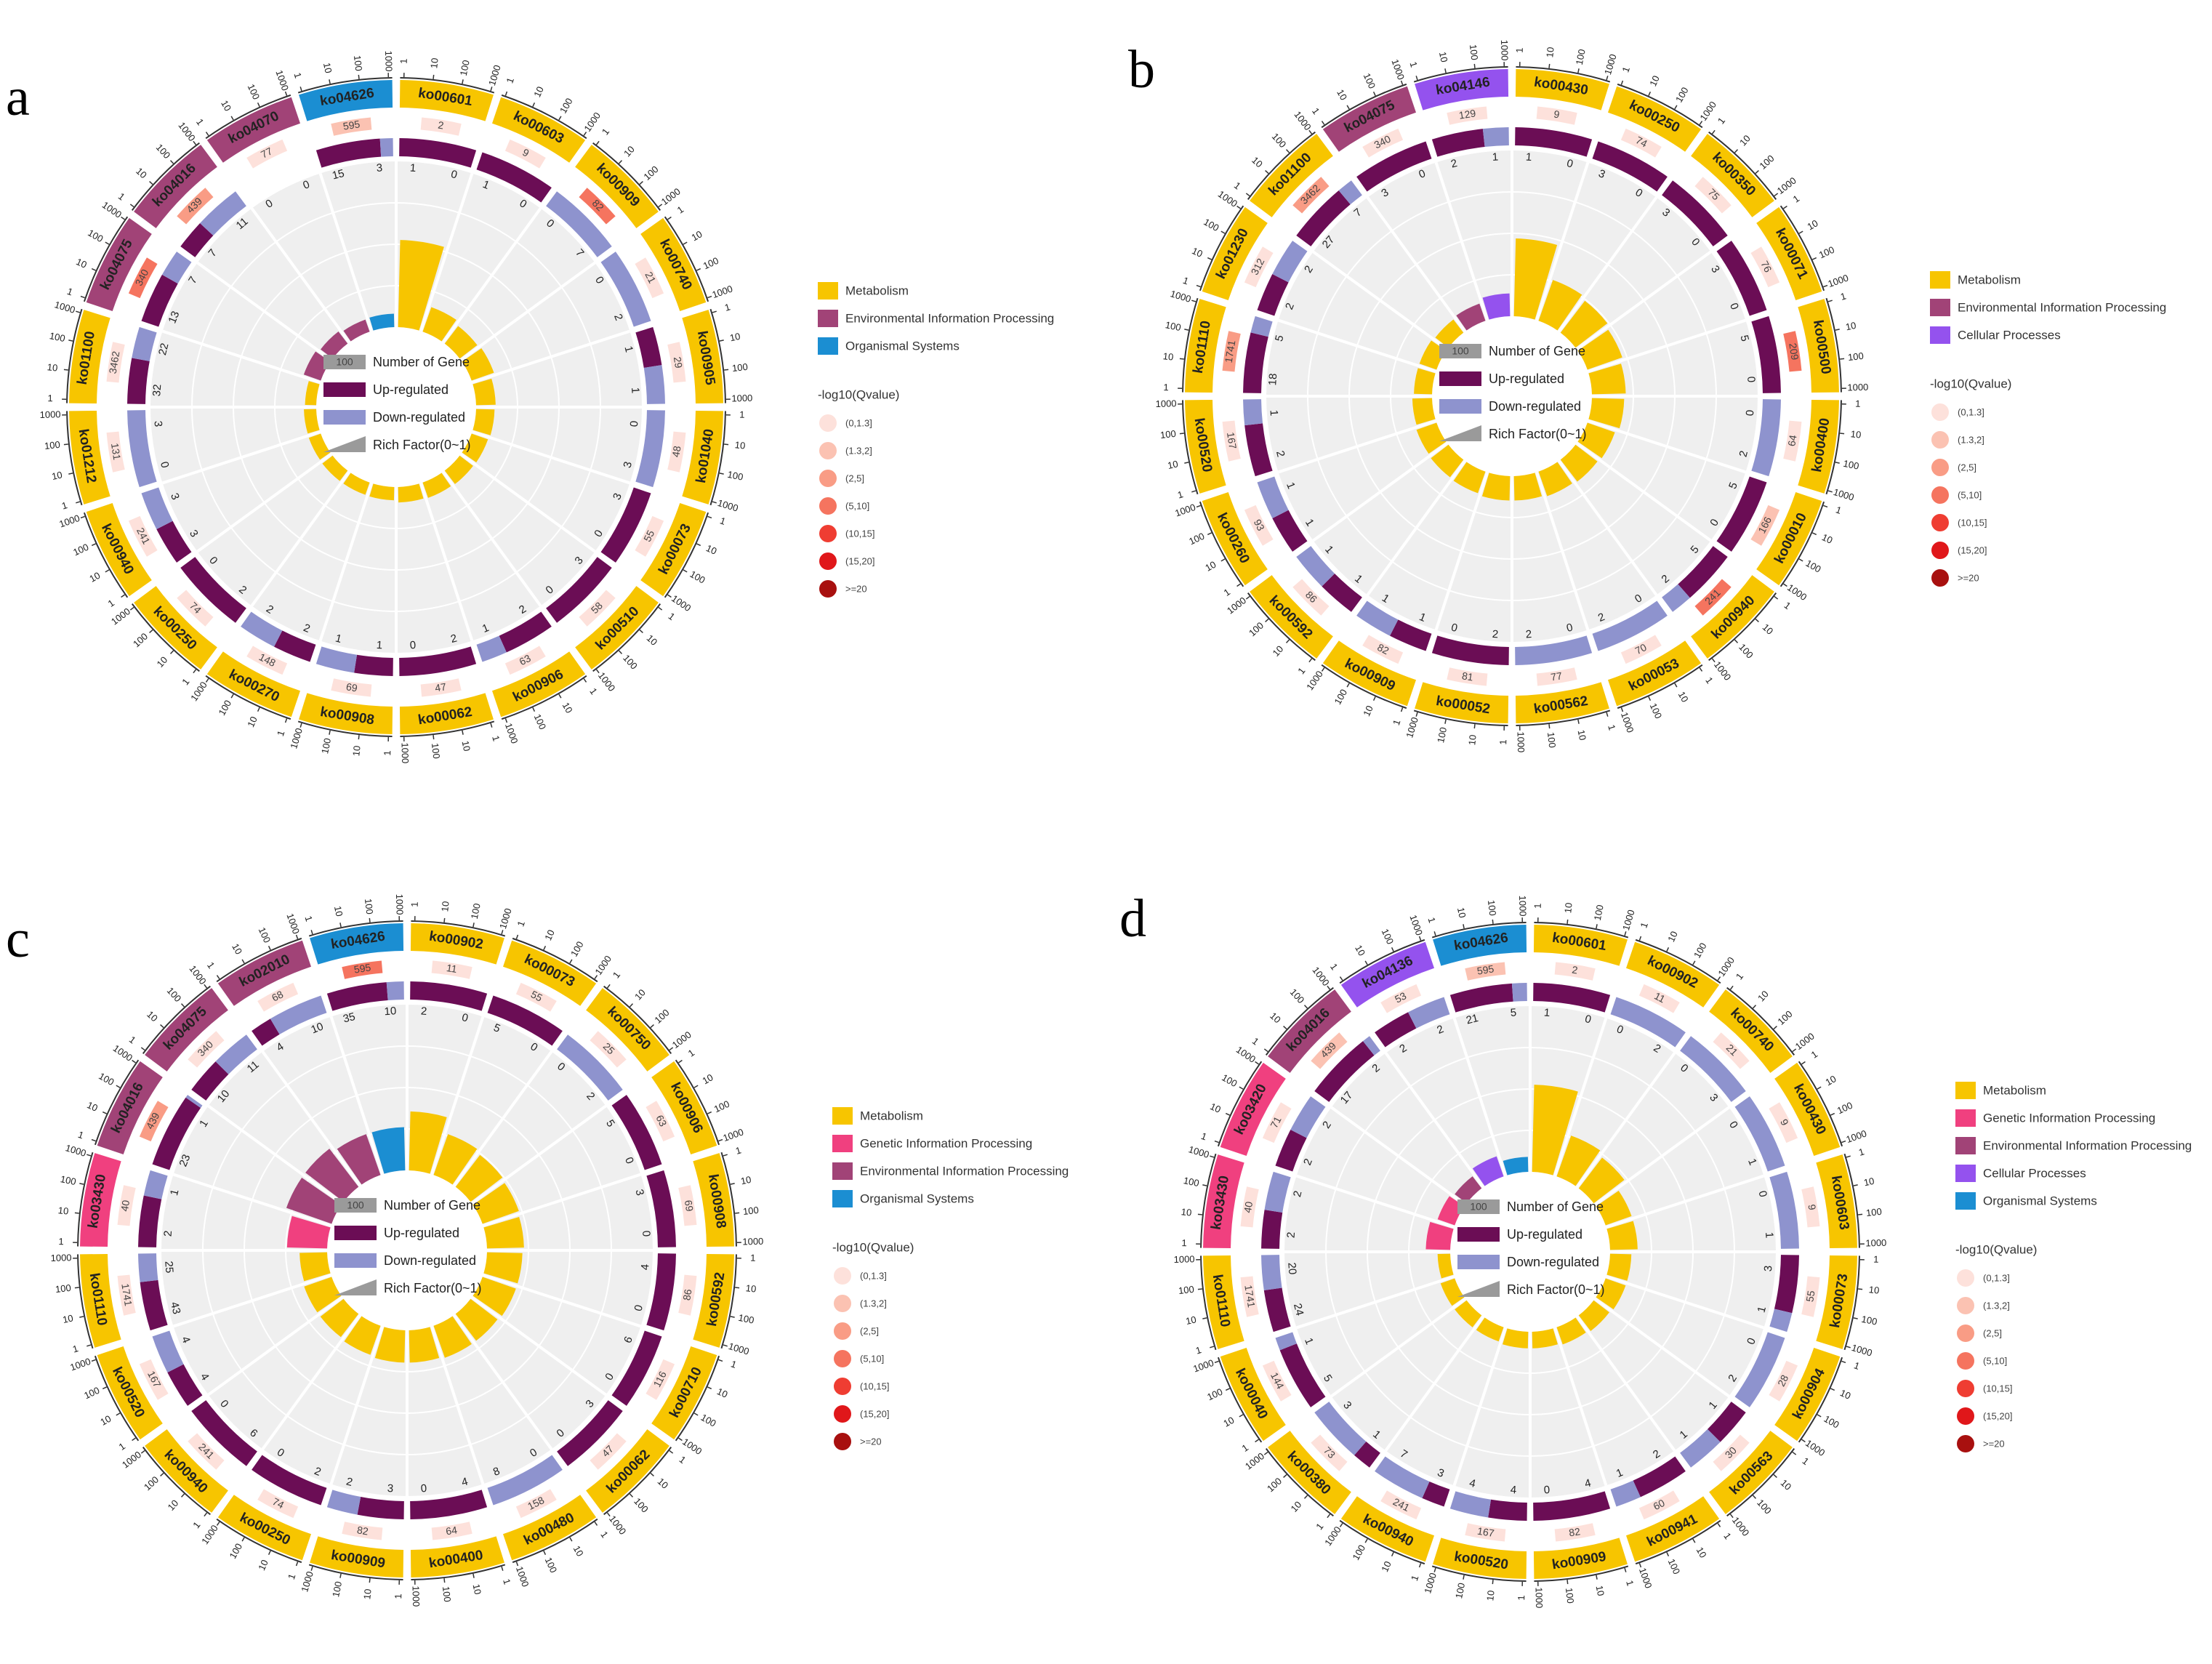 The image size is (2212, 1664). Describe the element at coordinates (1529, 157) in the screenshot. I see `up-count-label: 1` at that location.